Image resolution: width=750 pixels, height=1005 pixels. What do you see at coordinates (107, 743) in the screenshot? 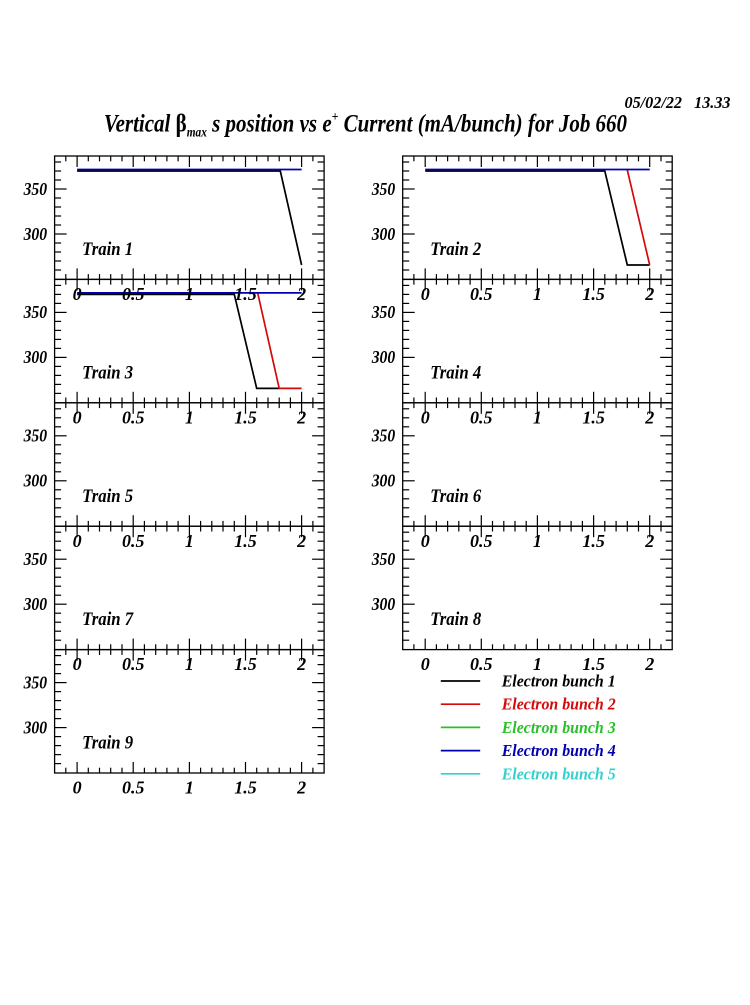
I see `svg-text: Train 9` at bounding box center [107, 743].